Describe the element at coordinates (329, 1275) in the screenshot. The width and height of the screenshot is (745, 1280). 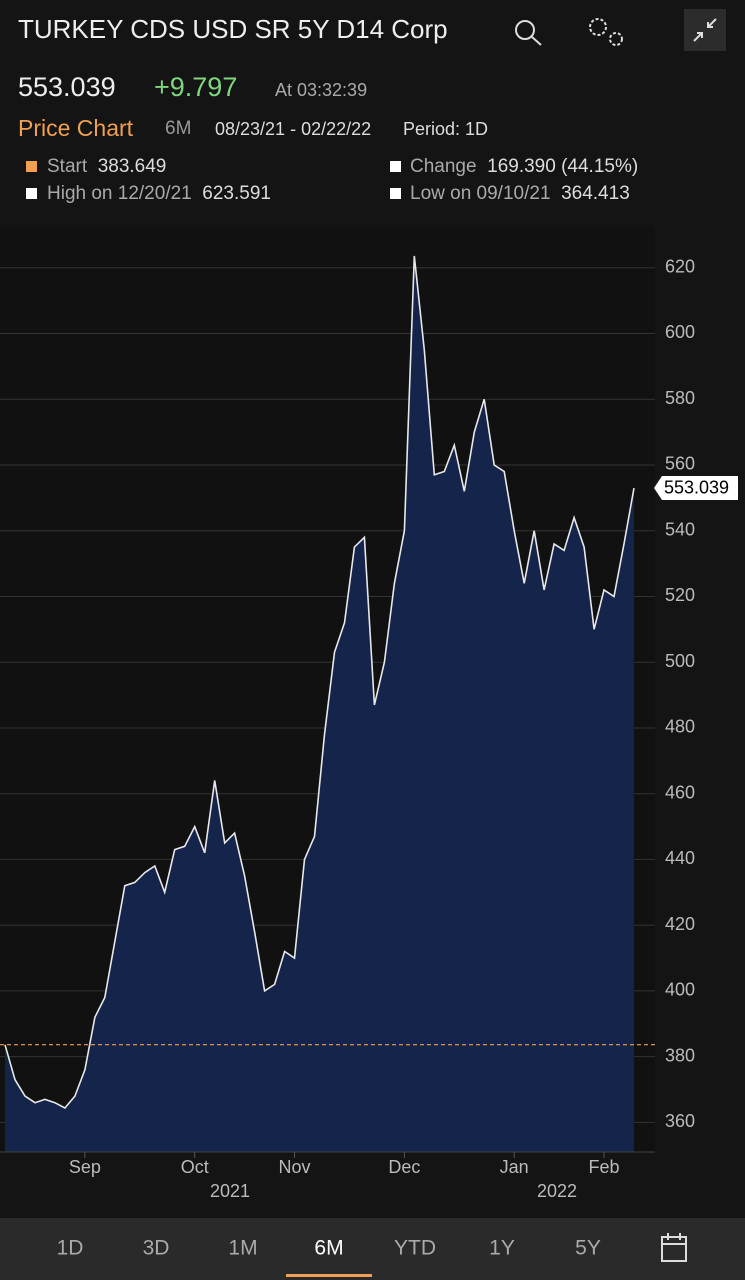
I see `tab-underline` at that location.